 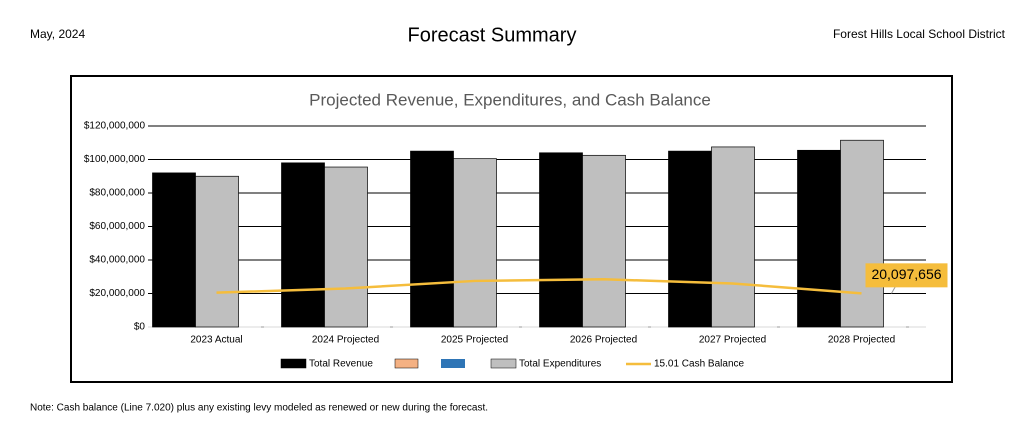 I want to click on page-title: Forecast Summary, so click(x=492, y=35).